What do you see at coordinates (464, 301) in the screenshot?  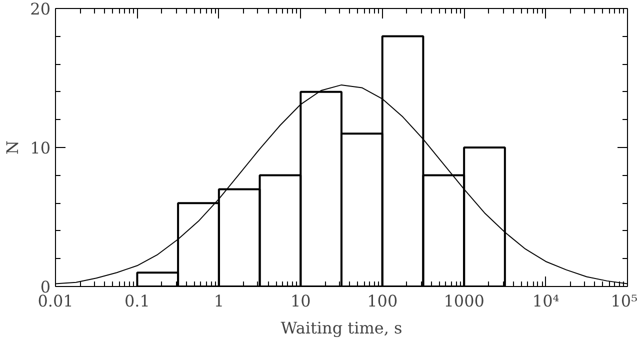 I see `x-tick-label: 1000` at bounding box center [464, 301].